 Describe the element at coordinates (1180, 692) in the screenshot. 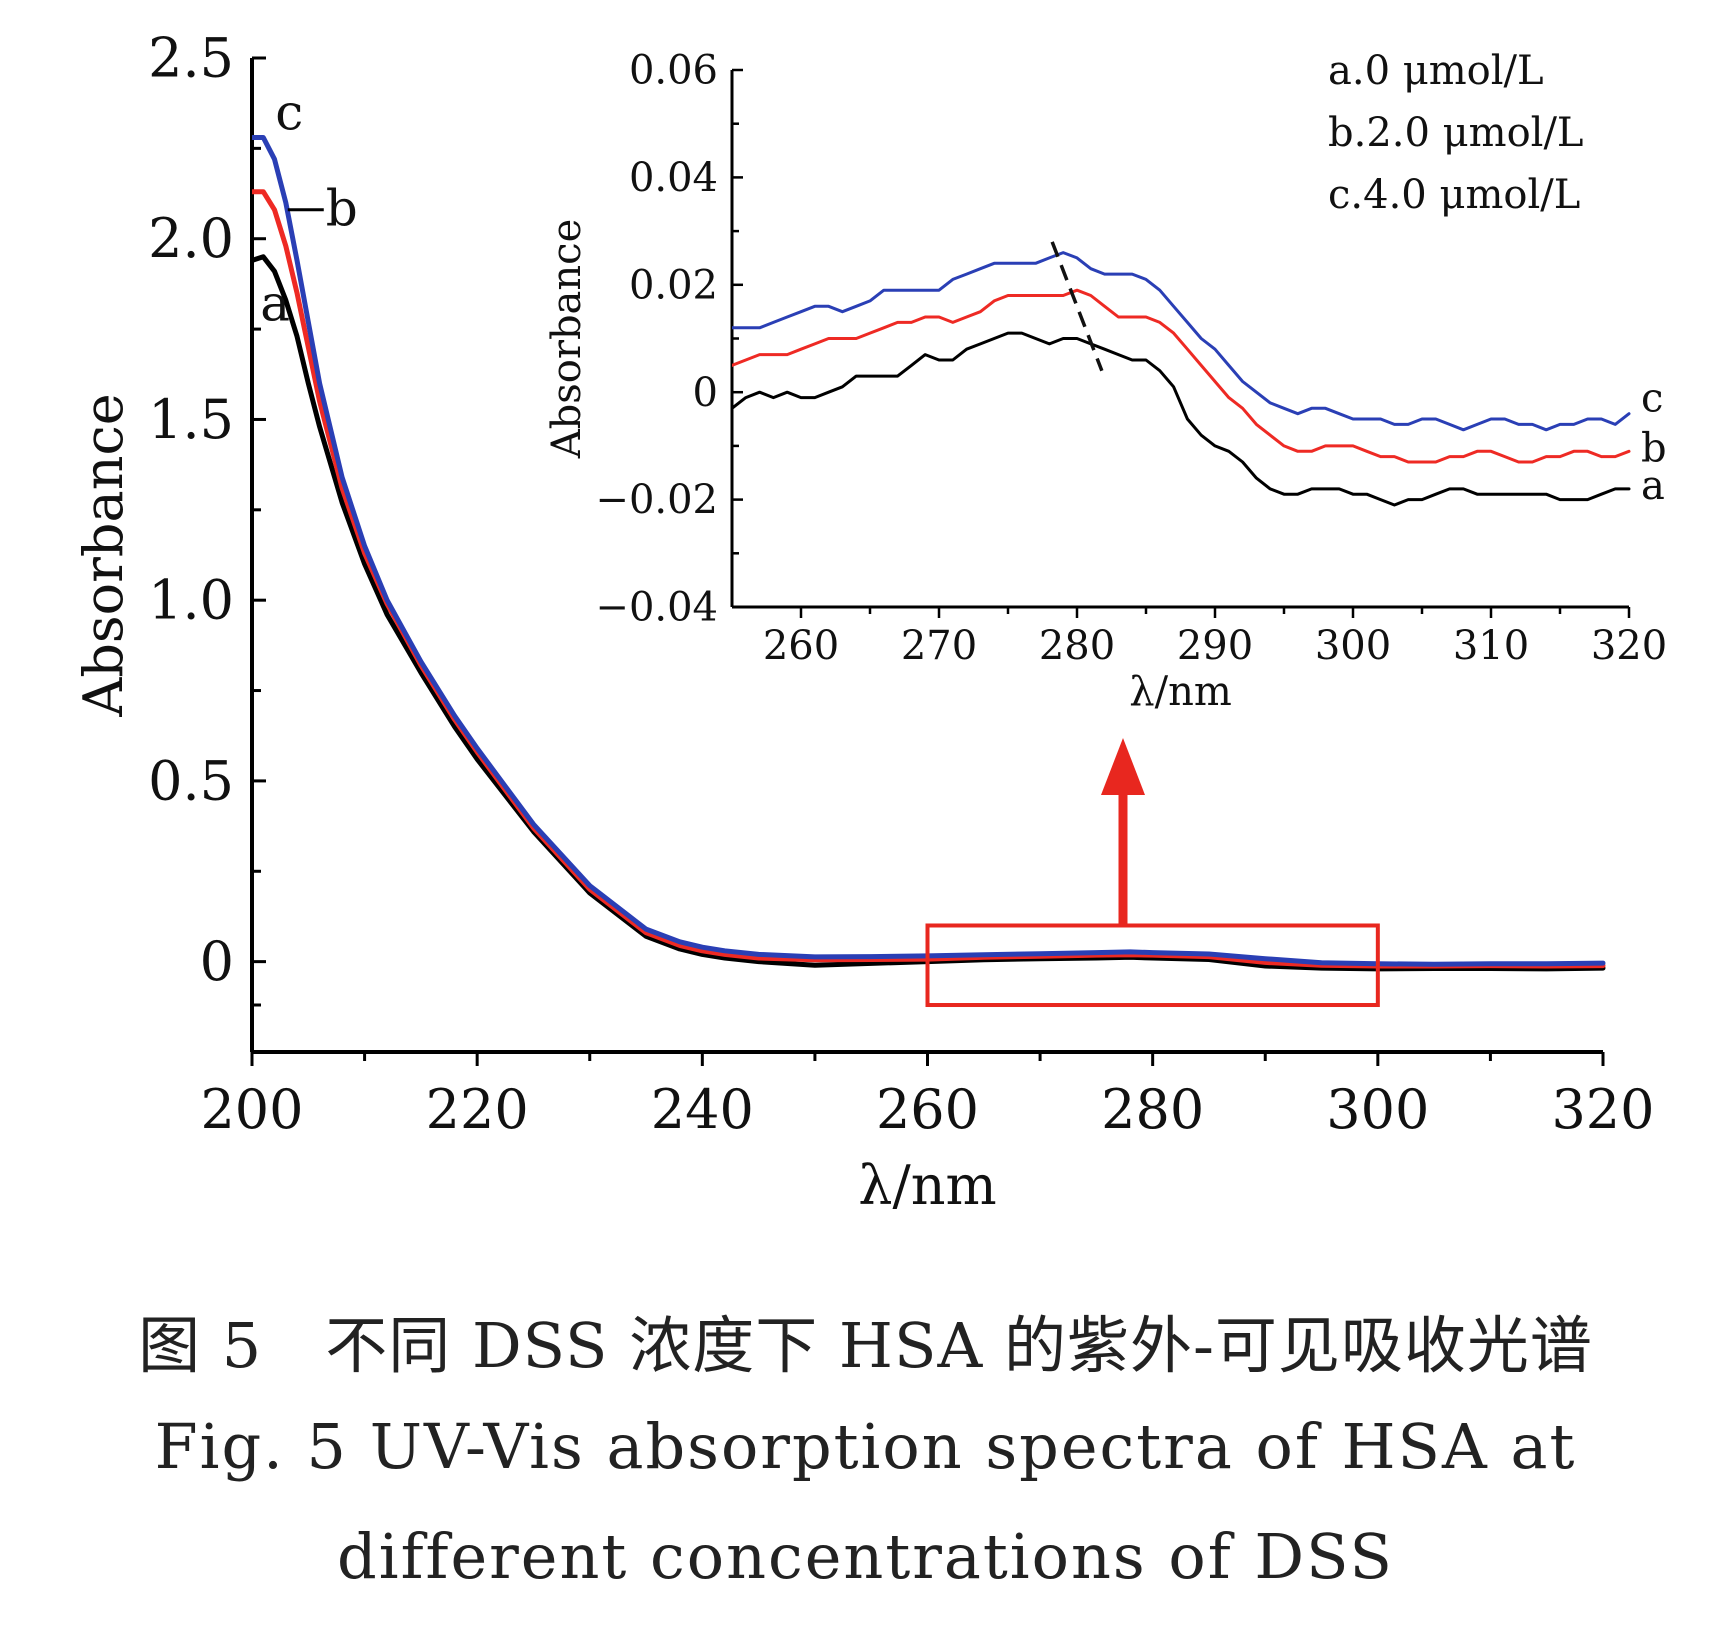

I see `inset-x-axis-label: λ/nm` at that location.